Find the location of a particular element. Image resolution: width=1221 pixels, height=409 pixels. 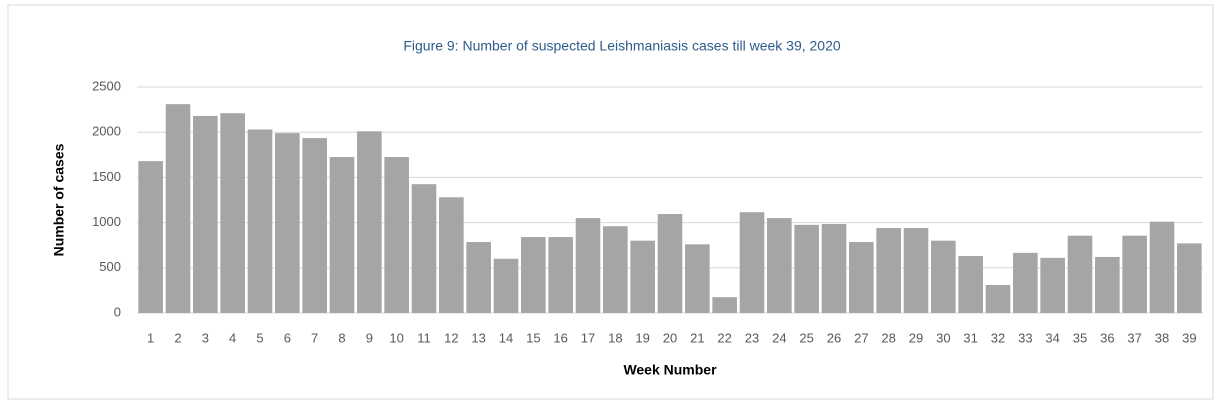

x-tick-label: 22 is located at coordinates (724, 337).